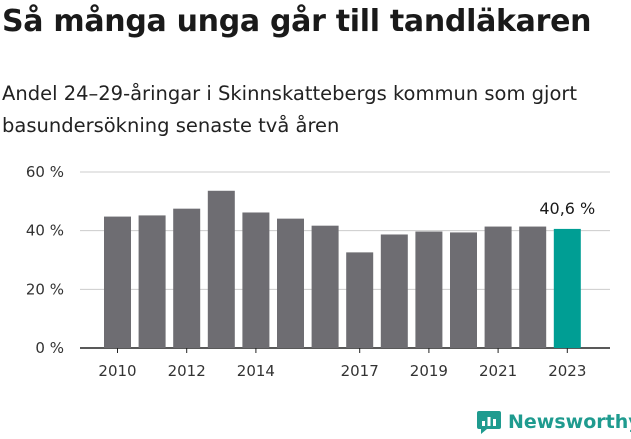  What do you see at coordinates (49, 348) in the screenshot?
I see `y-tick-label: 0 %` at bounding box center [49, 348].